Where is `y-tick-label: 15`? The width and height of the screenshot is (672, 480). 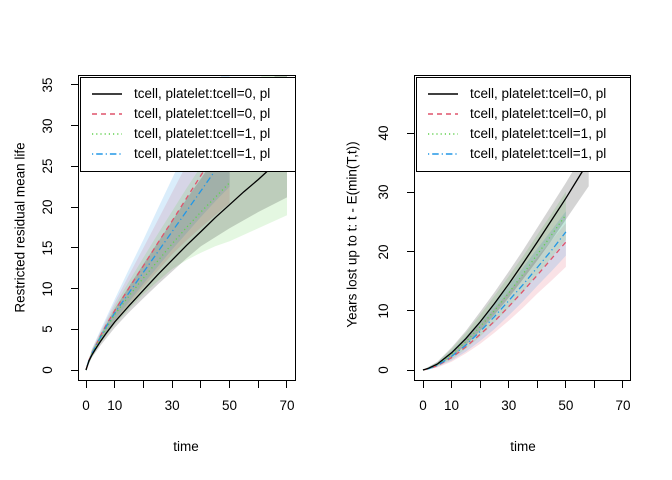 y-tick-label: 15 is located at coordinates (47, 248).